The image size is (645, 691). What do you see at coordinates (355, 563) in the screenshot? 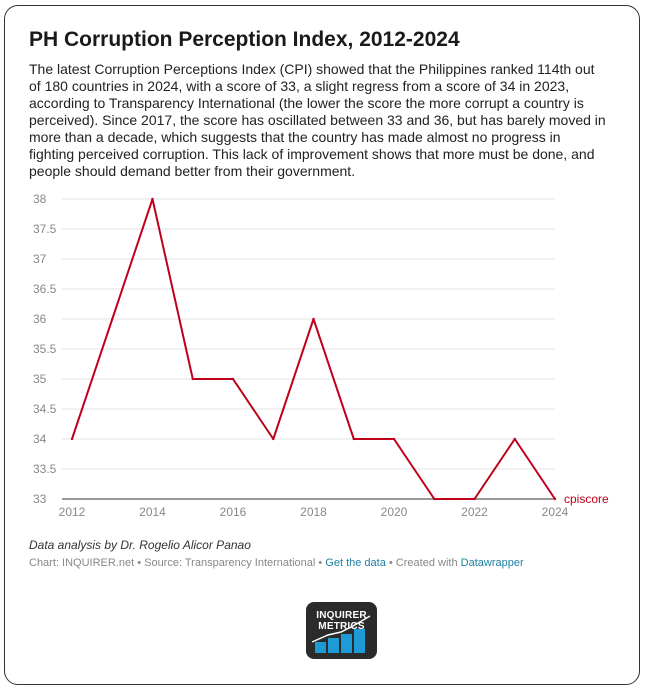
I see `get-the-data-link: Get the data` at bounding box center [355, 563].